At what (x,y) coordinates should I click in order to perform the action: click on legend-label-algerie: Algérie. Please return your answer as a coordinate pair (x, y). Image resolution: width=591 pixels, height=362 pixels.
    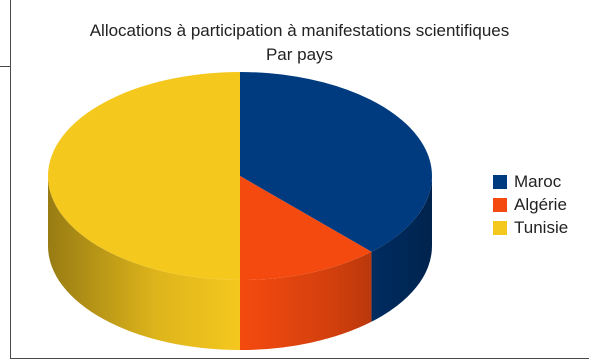
    Looking at the image, I should click on (540, 204).